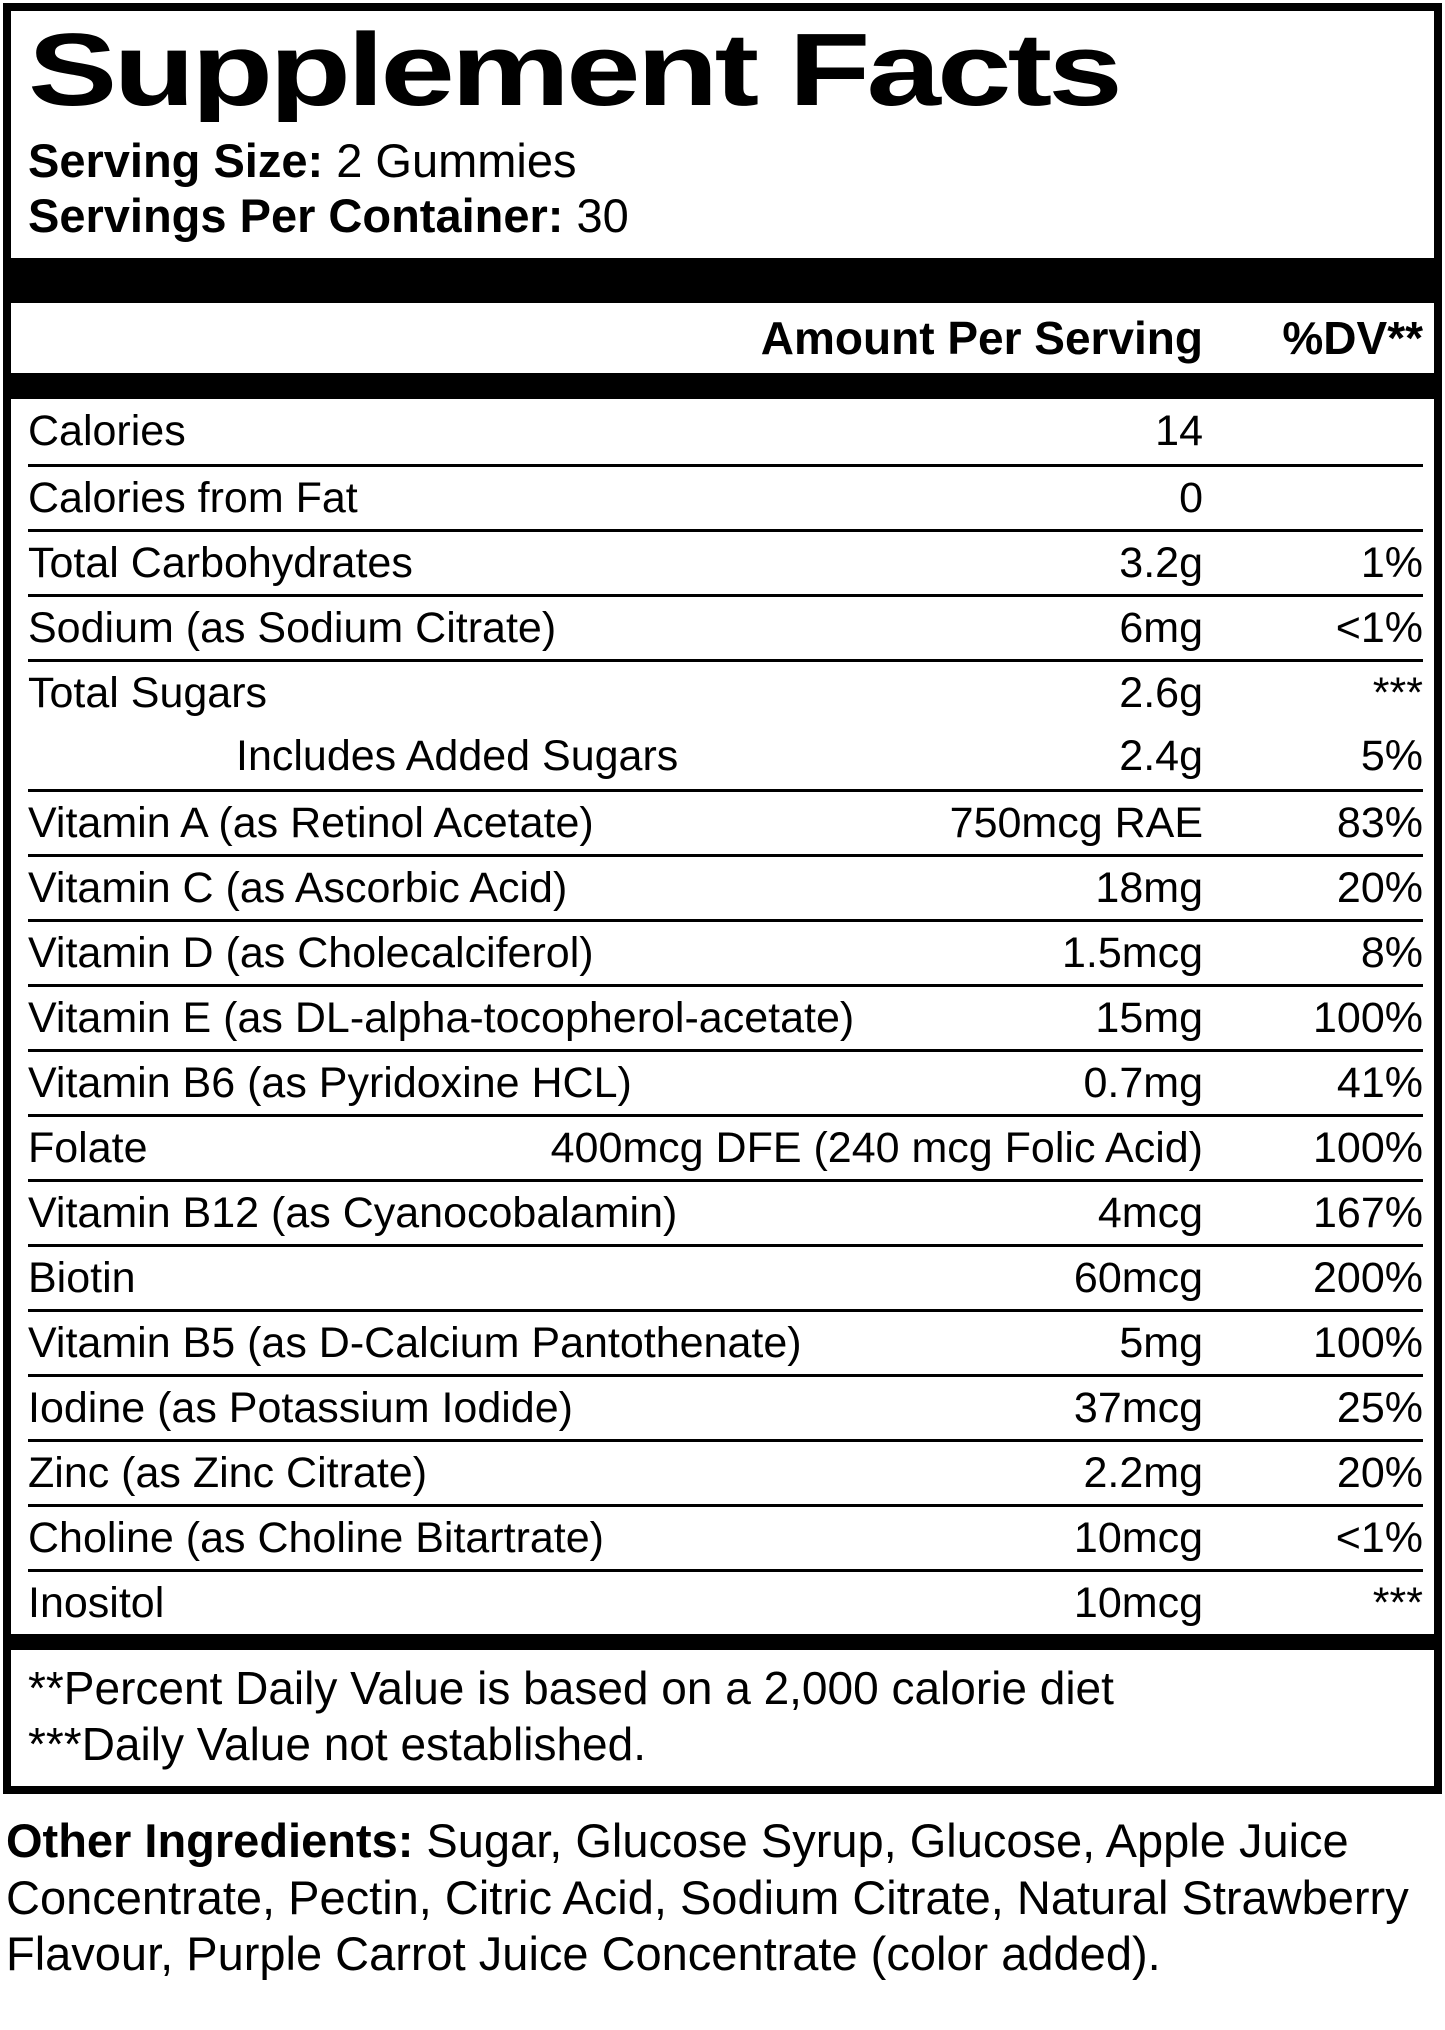  I want to click on nutrient-dv: 83%, so click(1379, 822).